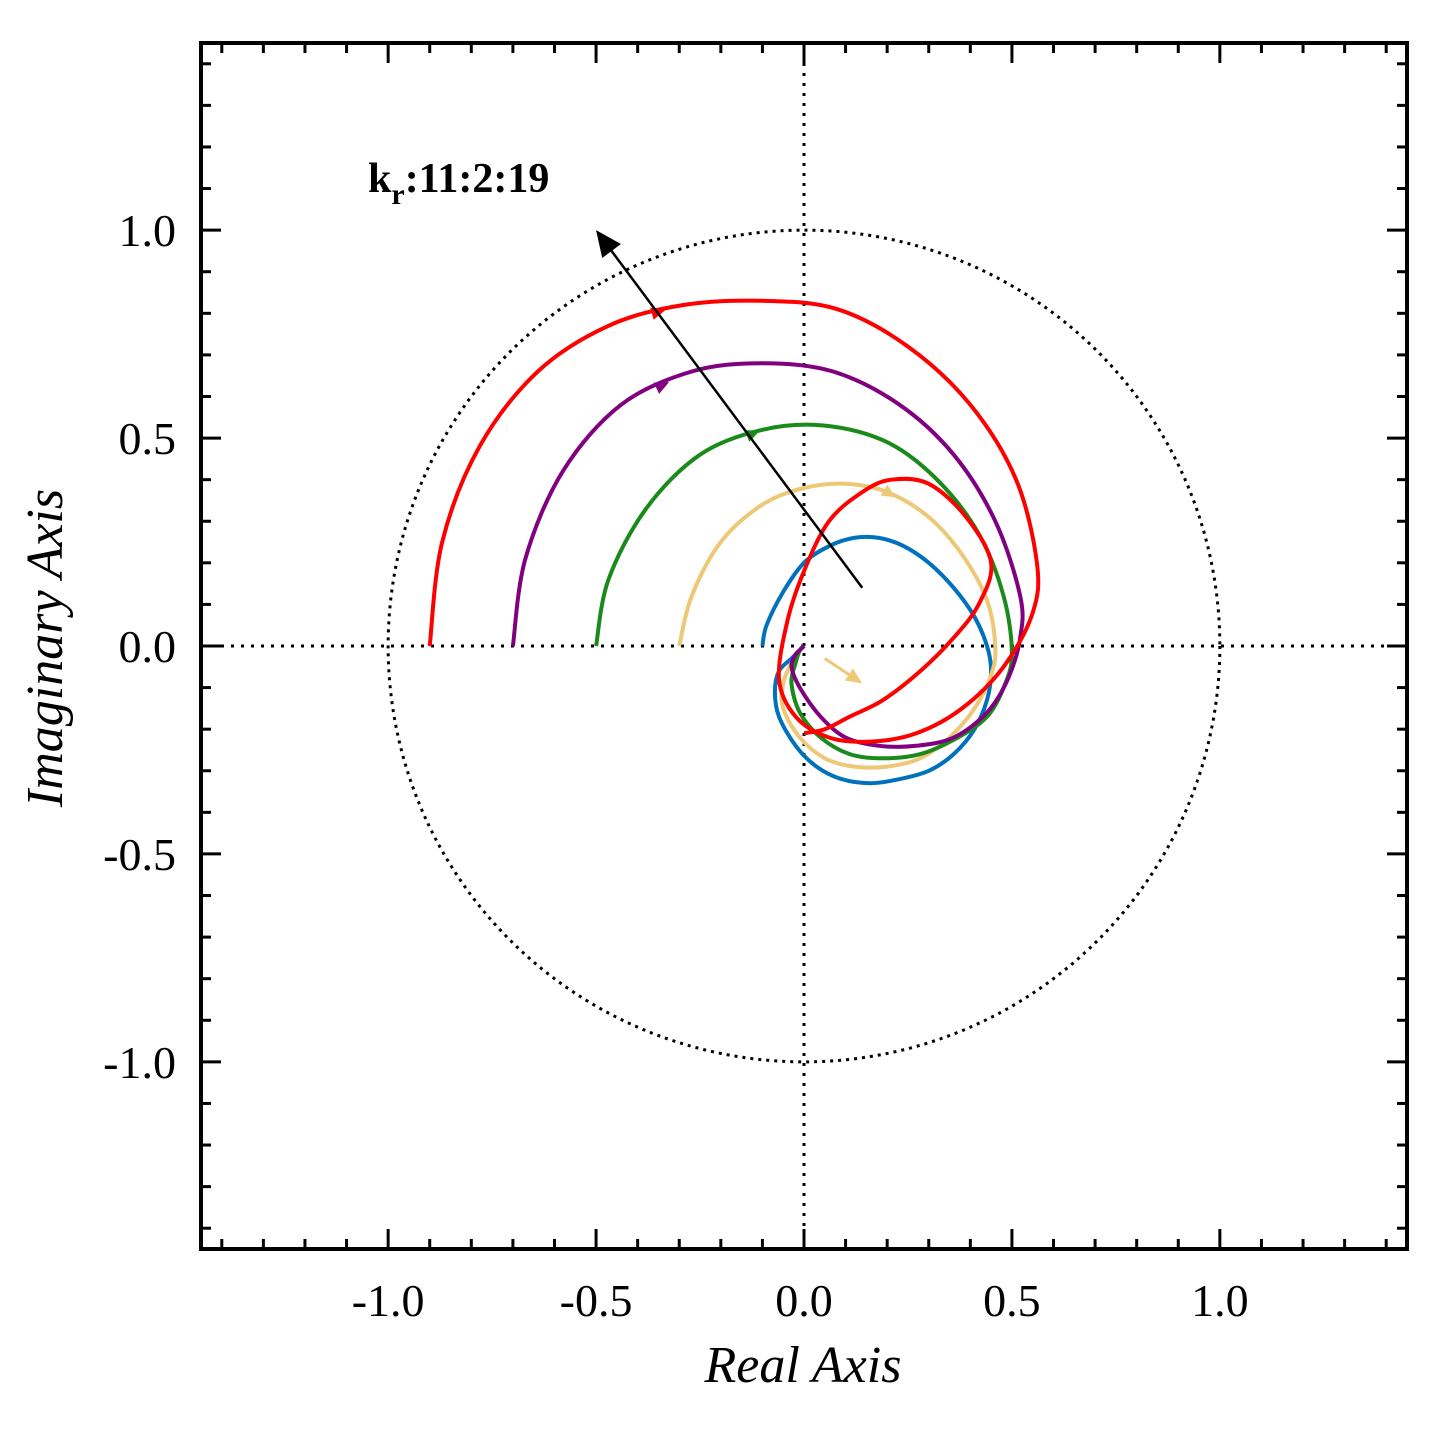 The image size is (1440, 1440). Describe the element at coordinates (804, 1300) in the screenshot. I see `x-tick-label: 0.0` at that location.